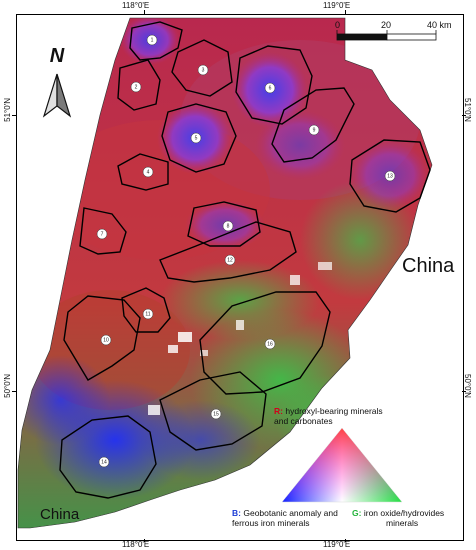 This screenshot has width=476, height=550. I want to click on place-label-china-east: China, so click(428, 266).